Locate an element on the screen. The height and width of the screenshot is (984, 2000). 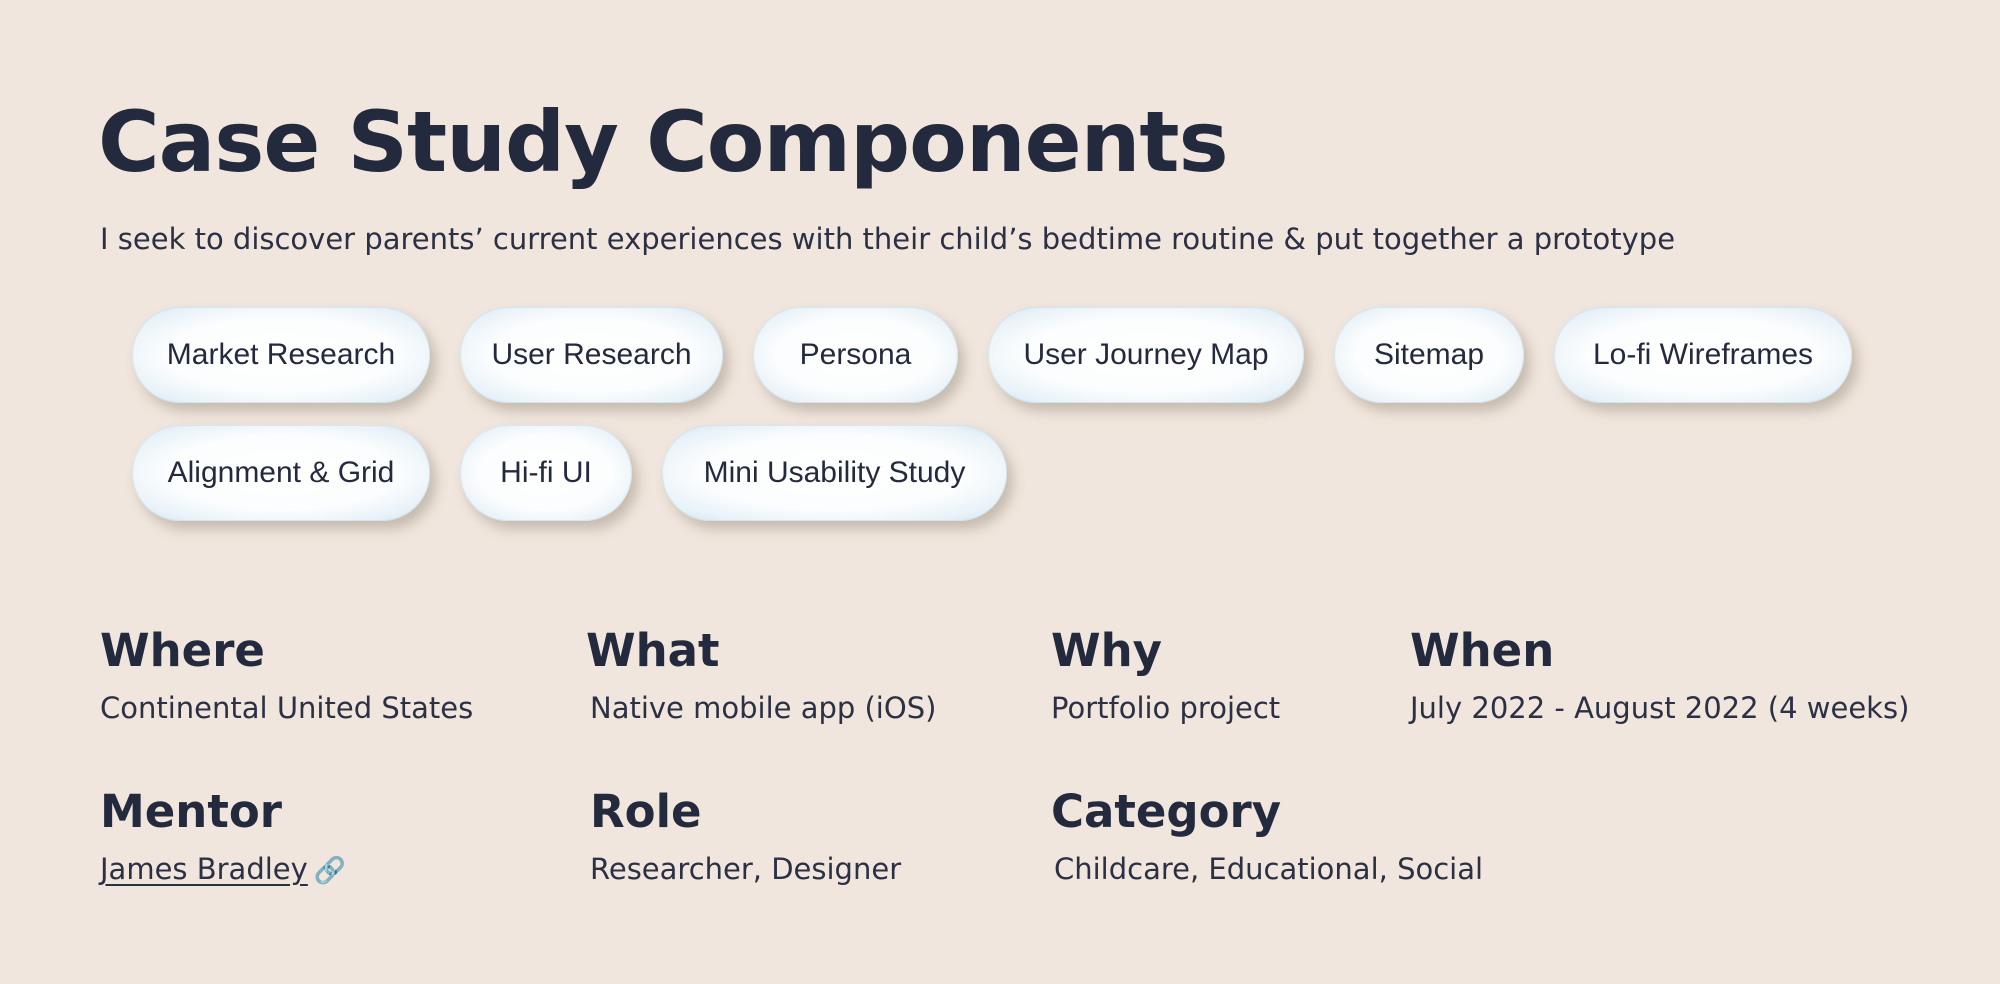
detail-when-label: When is located at coordinates (1482, 650).